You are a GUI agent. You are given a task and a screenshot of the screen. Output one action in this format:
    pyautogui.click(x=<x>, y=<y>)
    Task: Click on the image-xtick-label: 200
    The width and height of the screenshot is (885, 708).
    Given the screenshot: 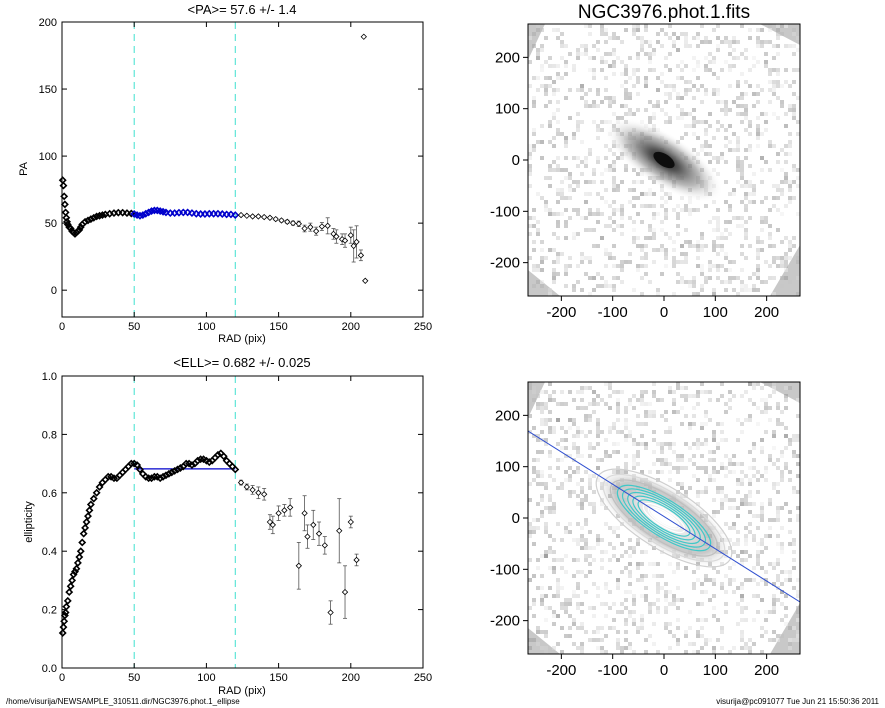 What is the action you would take?
    pyautogui.click(x=766, y=670)
    